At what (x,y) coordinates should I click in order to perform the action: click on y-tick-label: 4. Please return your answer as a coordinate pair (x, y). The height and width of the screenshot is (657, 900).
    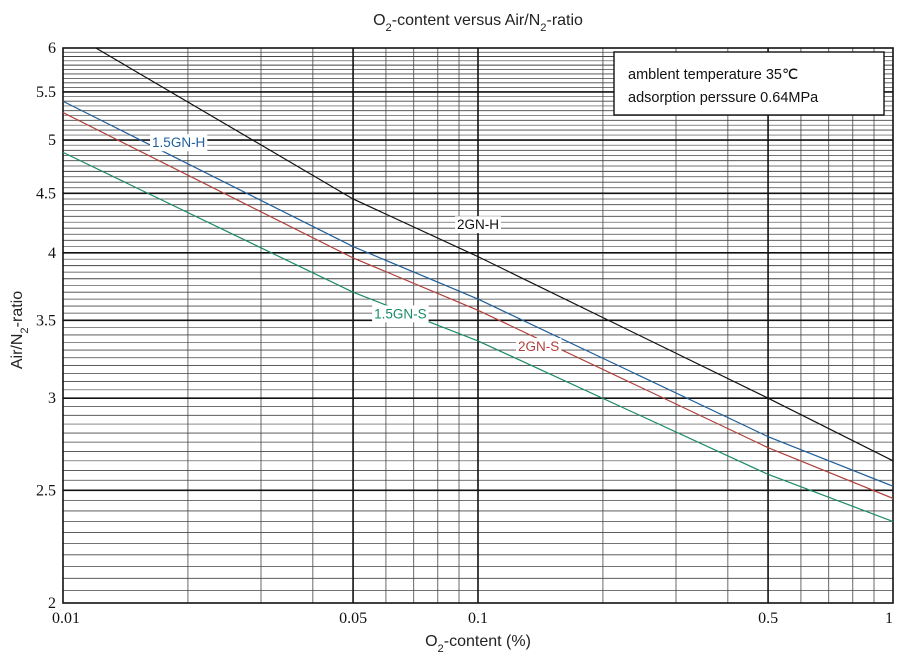
    Looking at the image, I should click on (52, 253).